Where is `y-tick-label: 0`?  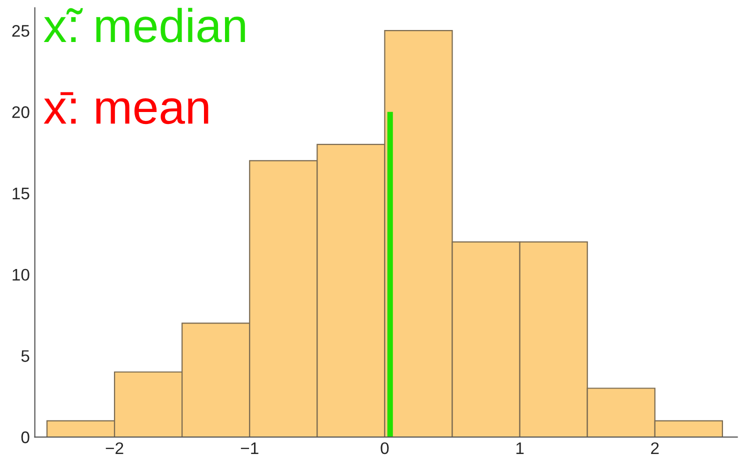 y-tick-label: 0 is located at coordinates (25, 437).